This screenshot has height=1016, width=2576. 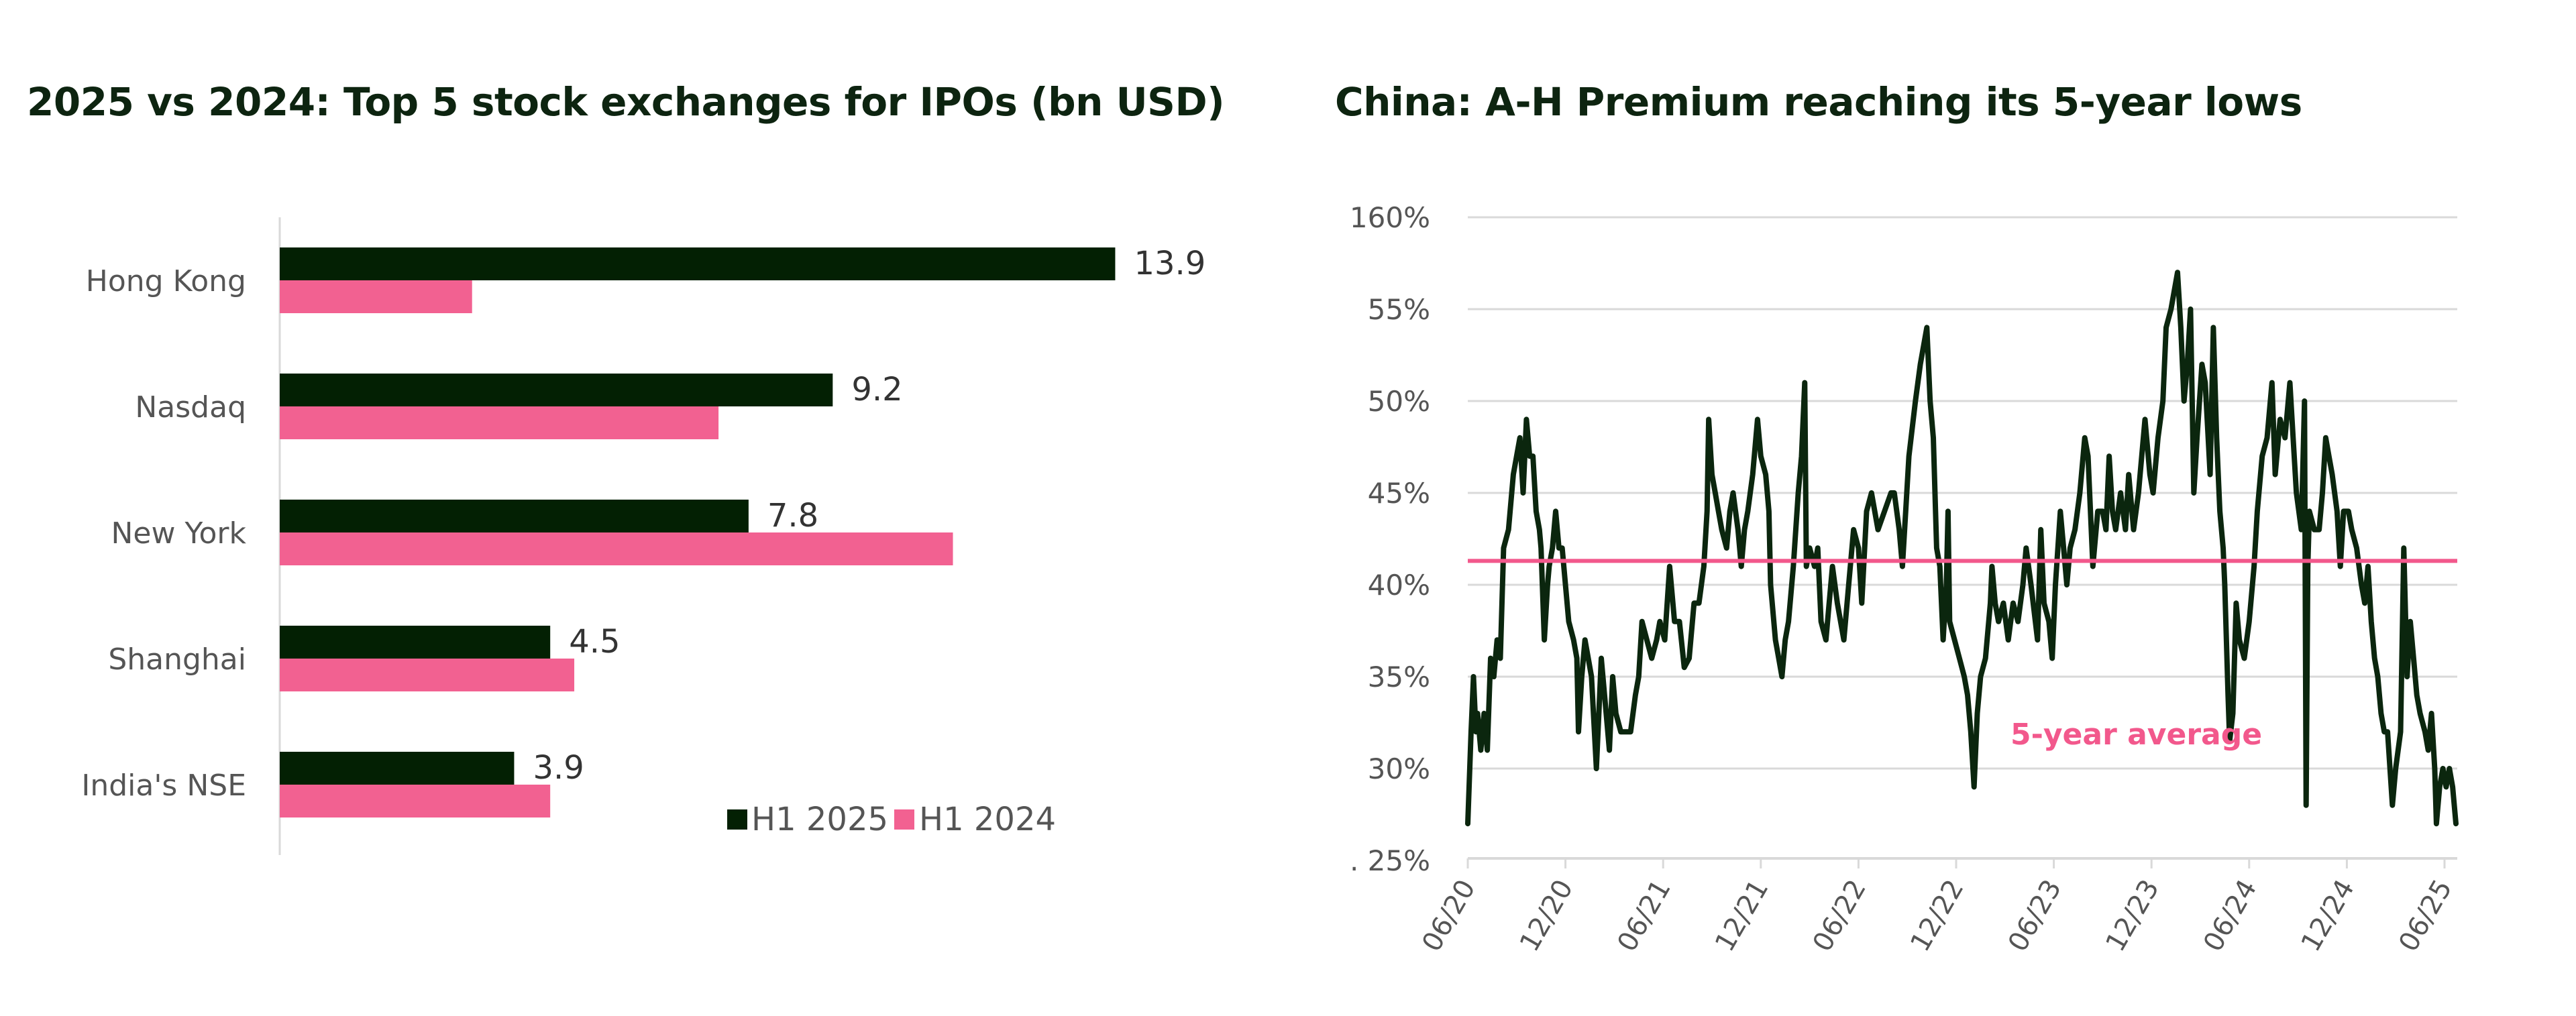 What do you see at coordinates (1169, 263) in the screenshot?
I see `data-label: 13.9` at bounding box center [1169, 263].